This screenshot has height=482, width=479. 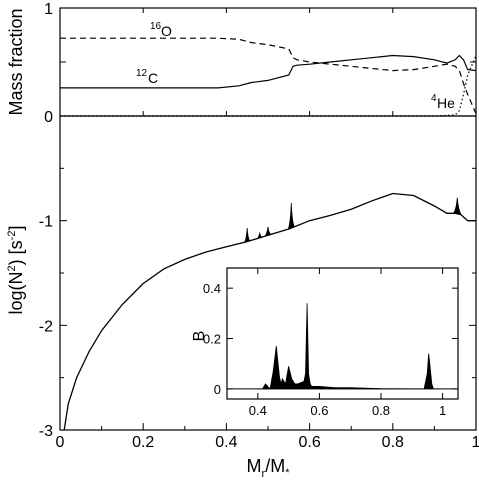 What do you see at coordinates (199, 336) in the screenshot?
I see `inset-y-axis-label: B` at bounding box center [199, 336].